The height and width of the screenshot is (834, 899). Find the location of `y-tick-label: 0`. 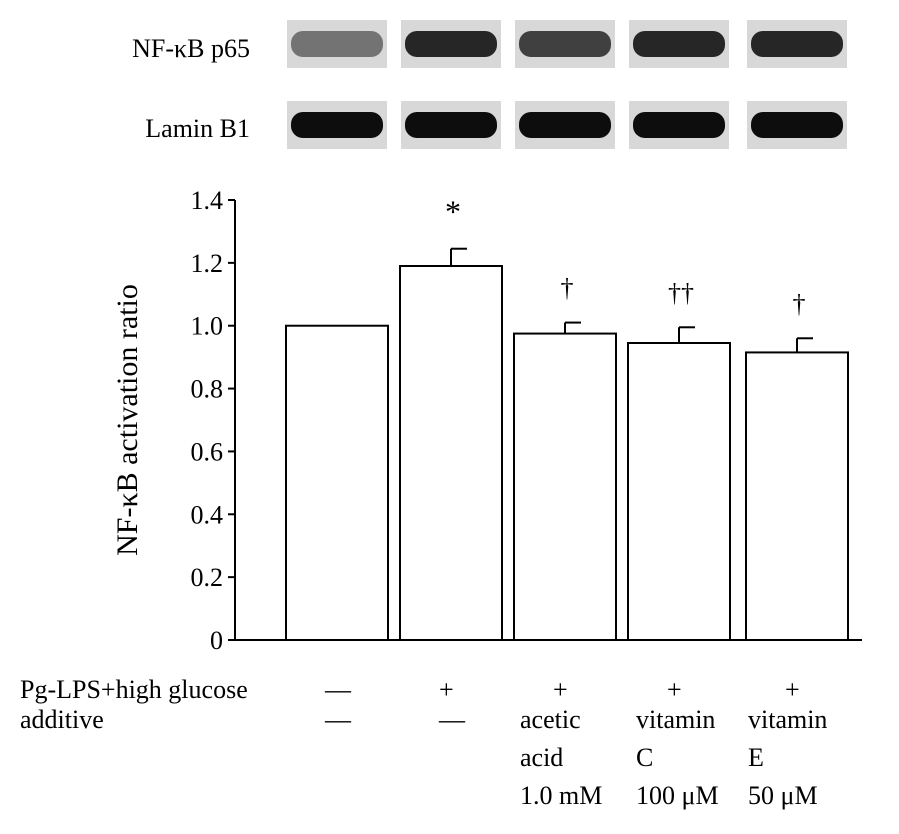

y-tick-label: 0 is located at coordinates (216, 640).